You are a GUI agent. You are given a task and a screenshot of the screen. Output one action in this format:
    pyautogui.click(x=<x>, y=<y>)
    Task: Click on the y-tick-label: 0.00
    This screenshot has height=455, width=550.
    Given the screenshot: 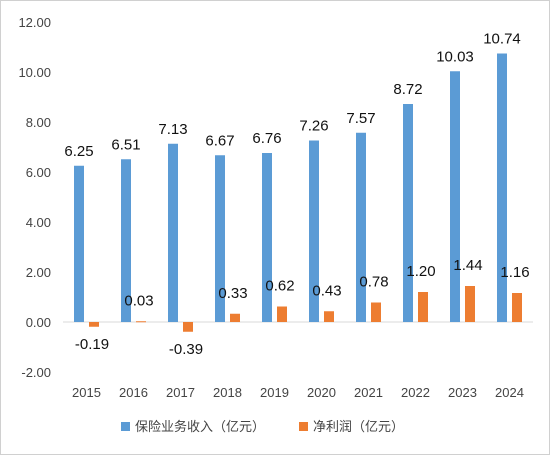 What is the action you would take?
    pyautogui.click(x=38, y=322)
    